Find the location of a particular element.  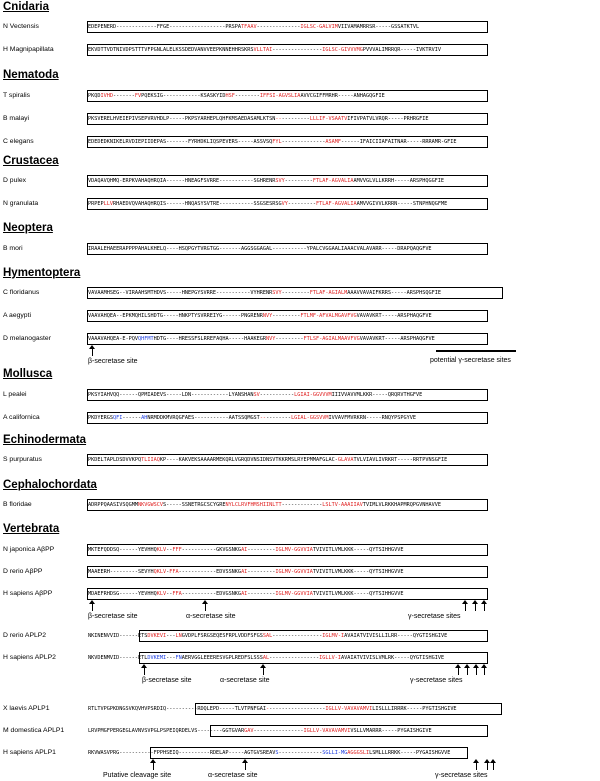

sequence-segment: IVHD is located at coordinates (107, 96).